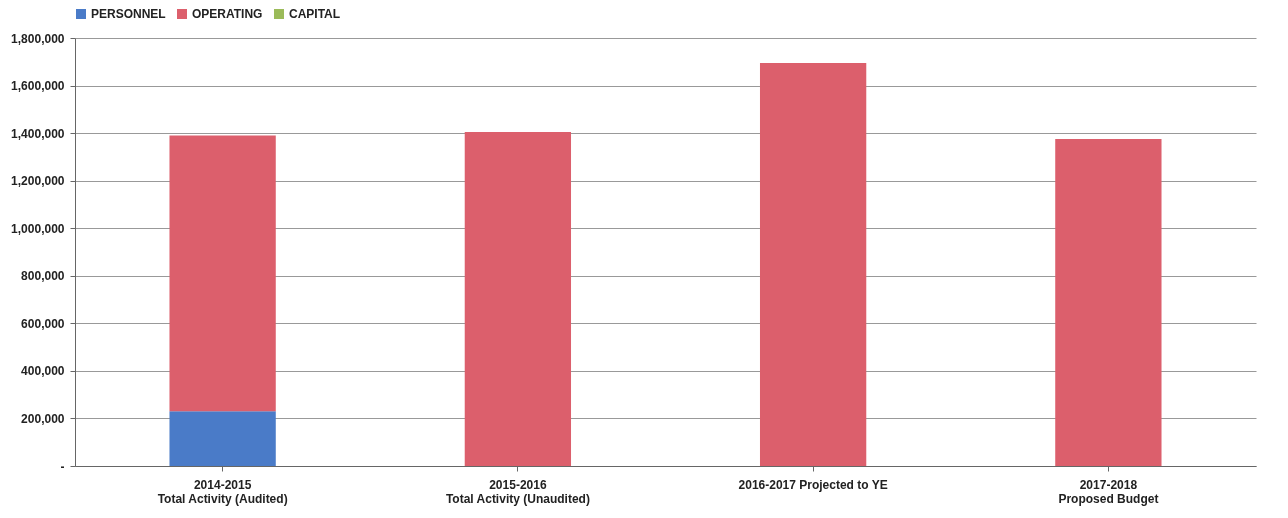 This screenshot has height=518, width=1288. What do you see at coordinates (1108, 491) in the screenshot?
I see `x-tick-label: 2017-2018 Proposed Budget` at bounding box center [1108, 491].